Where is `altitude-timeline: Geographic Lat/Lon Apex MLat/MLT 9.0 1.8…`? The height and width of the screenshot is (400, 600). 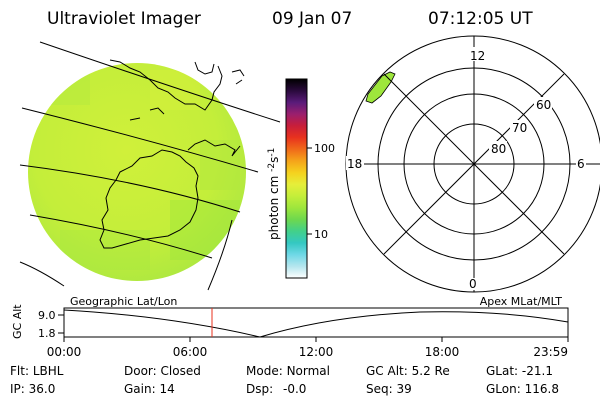 altitude-timeline: Geographic Lat/Lon Apex MLat/MLT 9.0 1.8… is located at coordinates (290, 327).